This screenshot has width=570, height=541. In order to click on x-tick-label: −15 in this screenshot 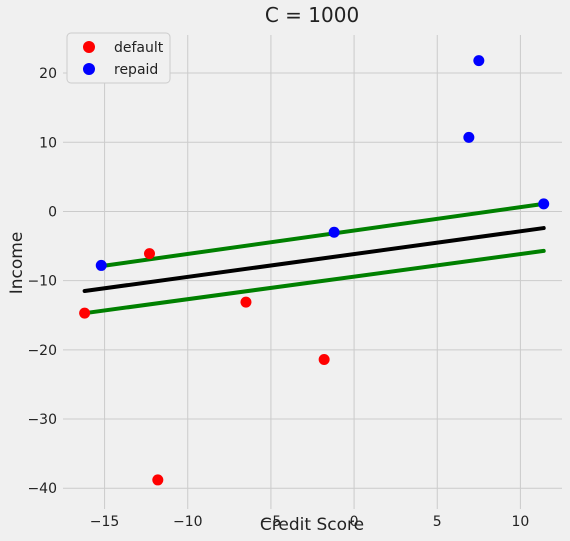, I will do `click(105, 522)`.